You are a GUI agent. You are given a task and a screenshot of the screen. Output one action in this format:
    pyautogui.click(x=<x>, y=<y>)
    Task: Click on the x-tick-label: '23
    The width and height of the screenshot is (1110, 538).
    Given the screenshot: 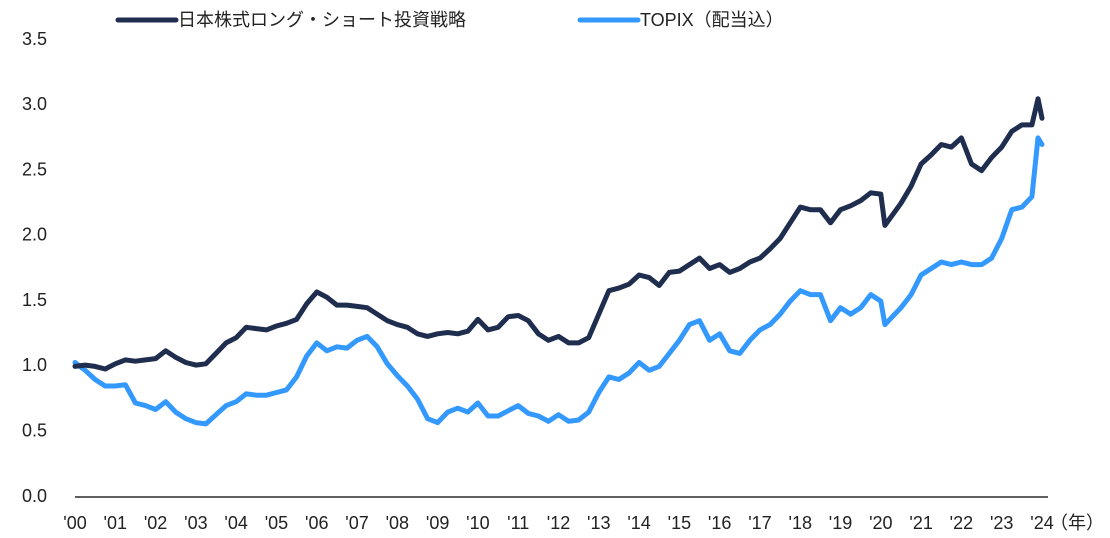 What is the action you would take?
    pyautogui.click(x=1001, y=523)
    